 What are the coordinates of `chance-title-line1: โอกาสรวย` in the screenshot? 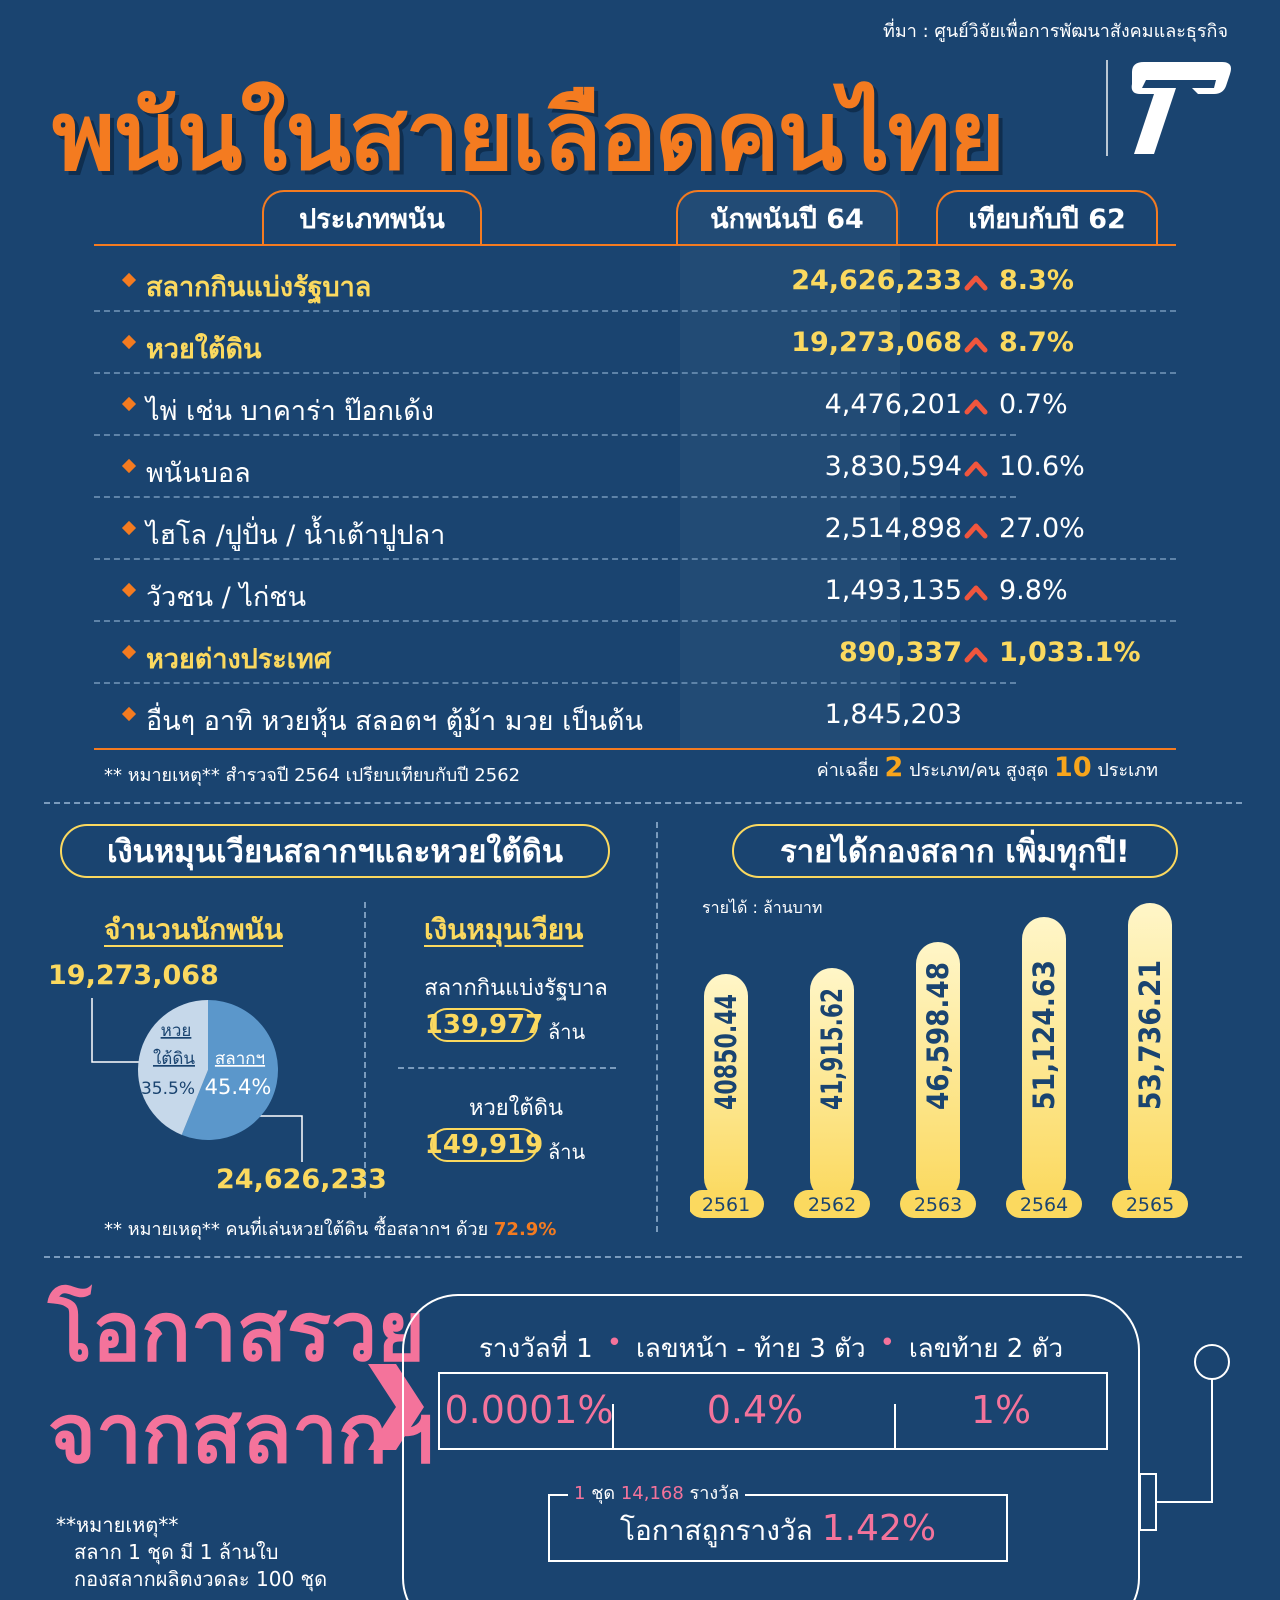 It's located at (237, 1332).